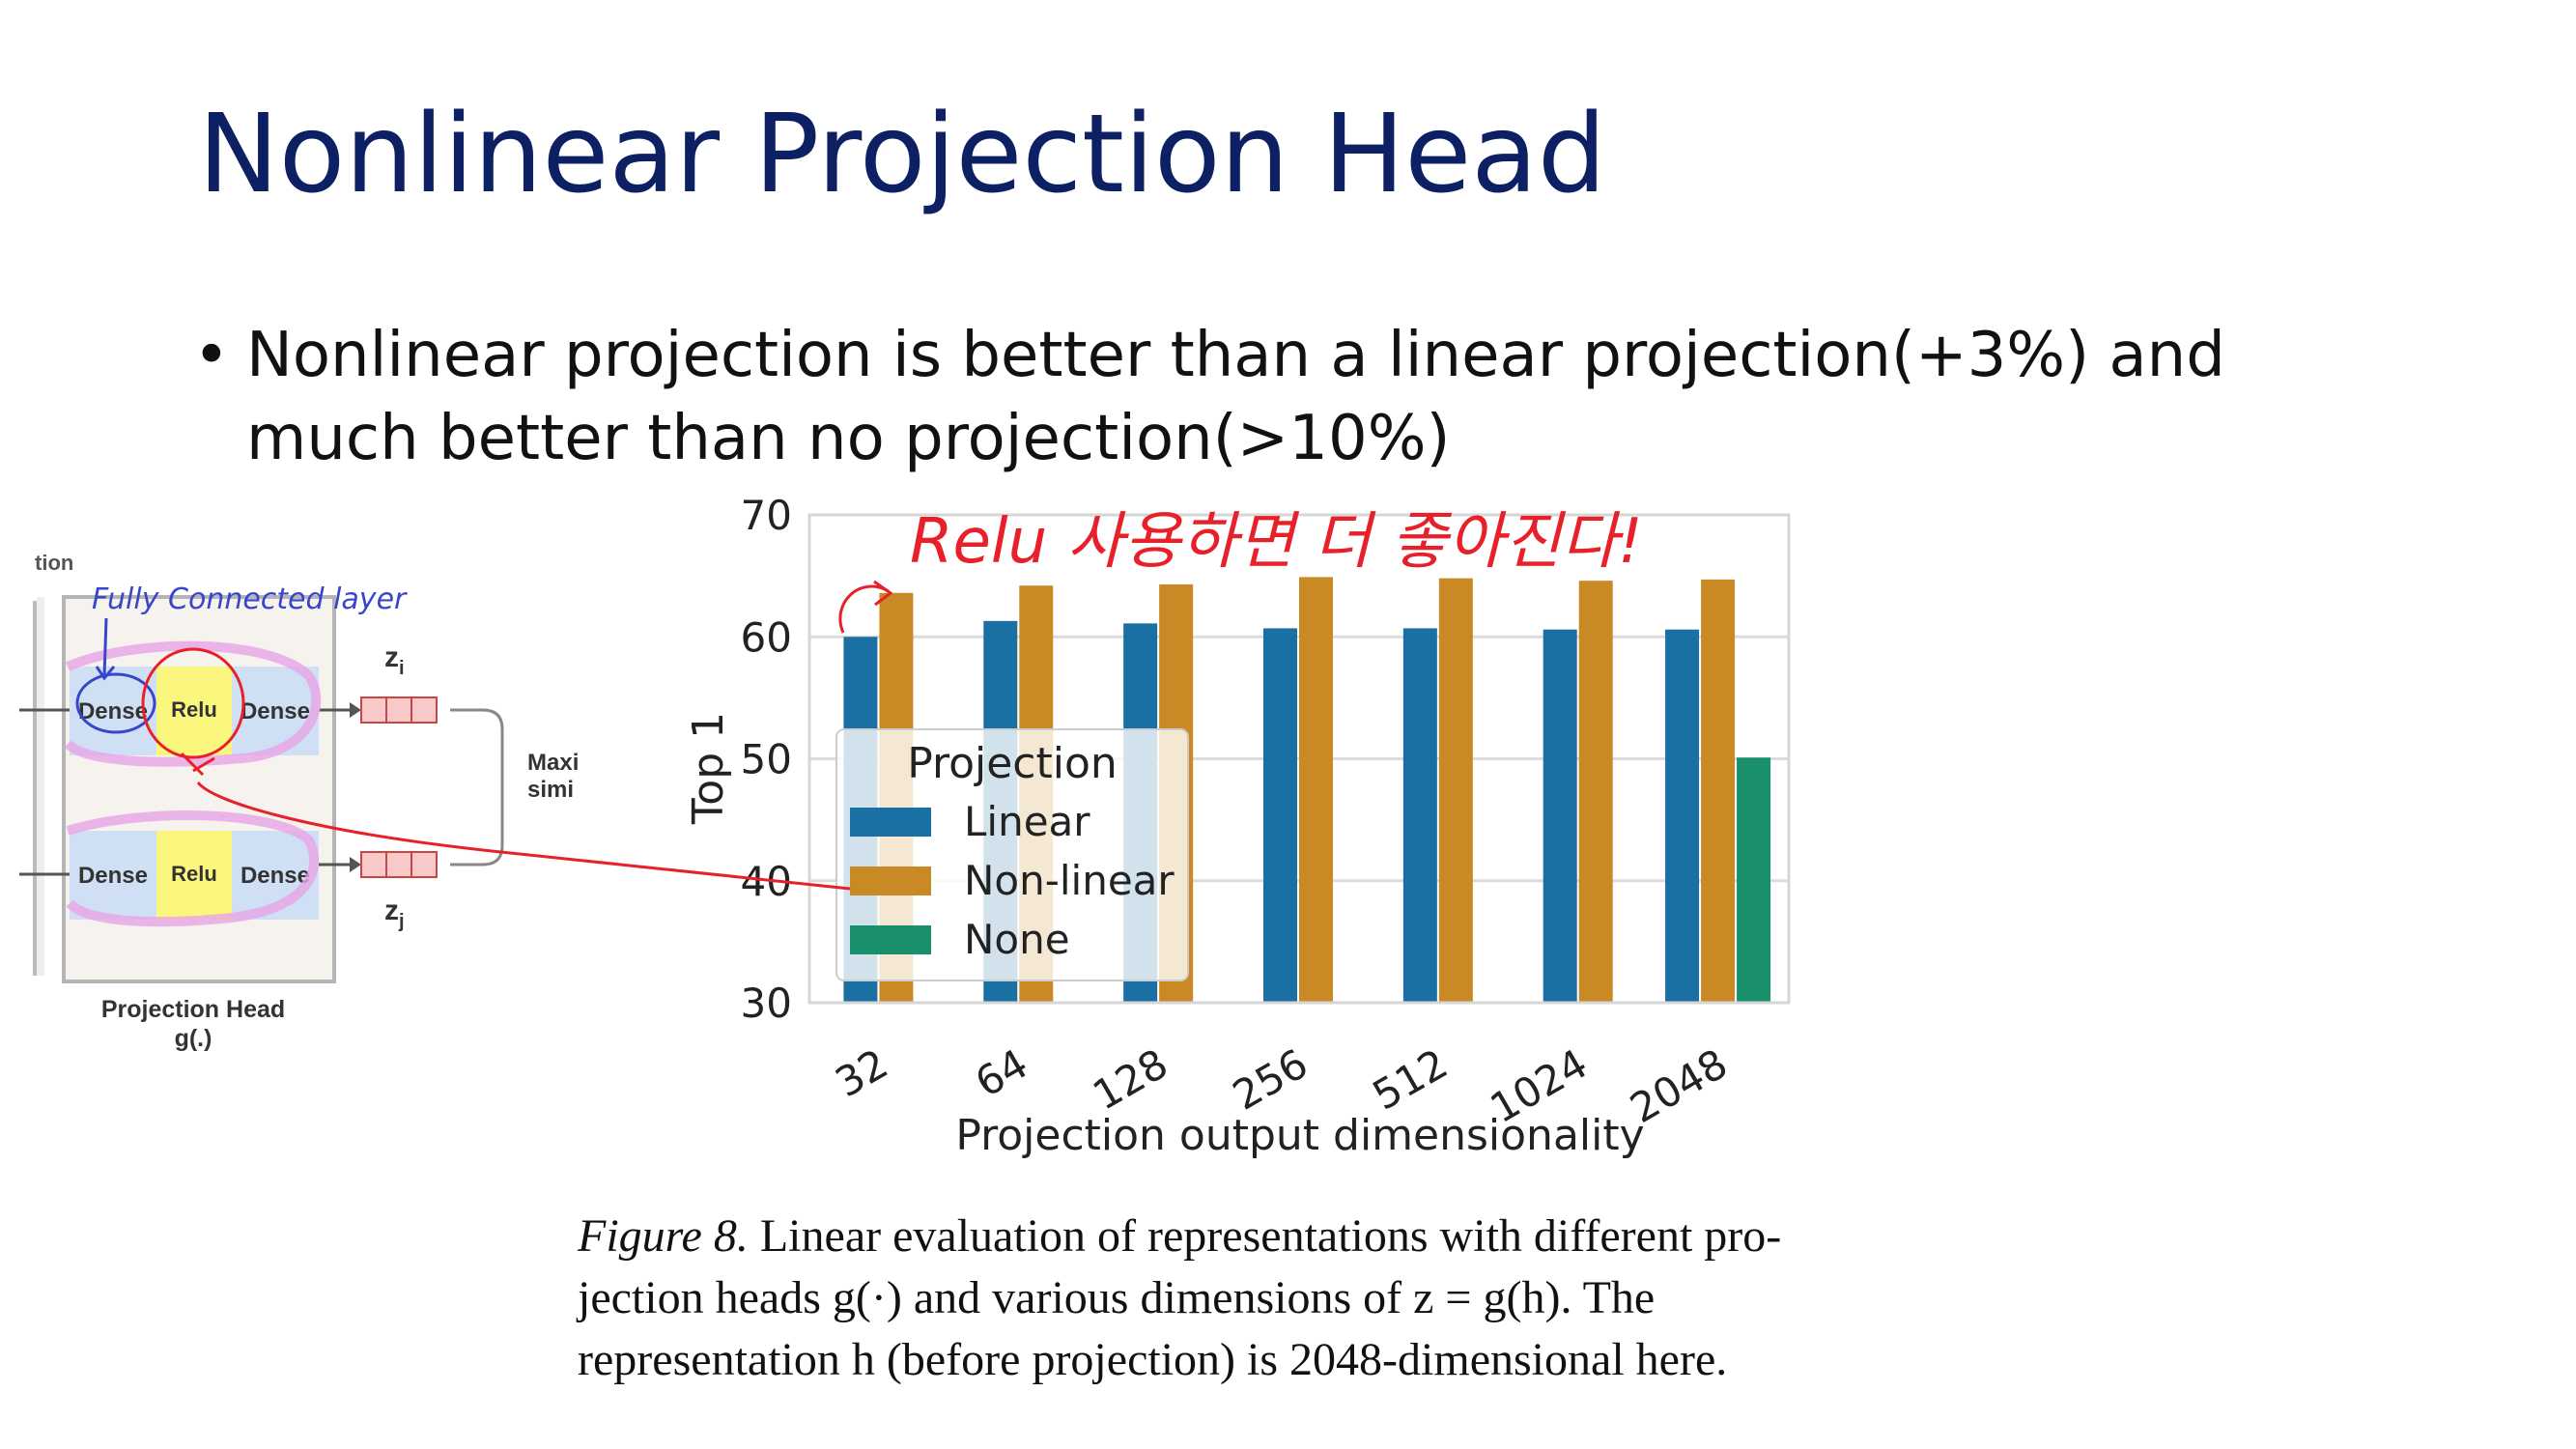 The image size is (2576, 1449). Describe the element at coordinates (550, 790) in the screenshot. I see `maximize-label-2: simi` at that location.